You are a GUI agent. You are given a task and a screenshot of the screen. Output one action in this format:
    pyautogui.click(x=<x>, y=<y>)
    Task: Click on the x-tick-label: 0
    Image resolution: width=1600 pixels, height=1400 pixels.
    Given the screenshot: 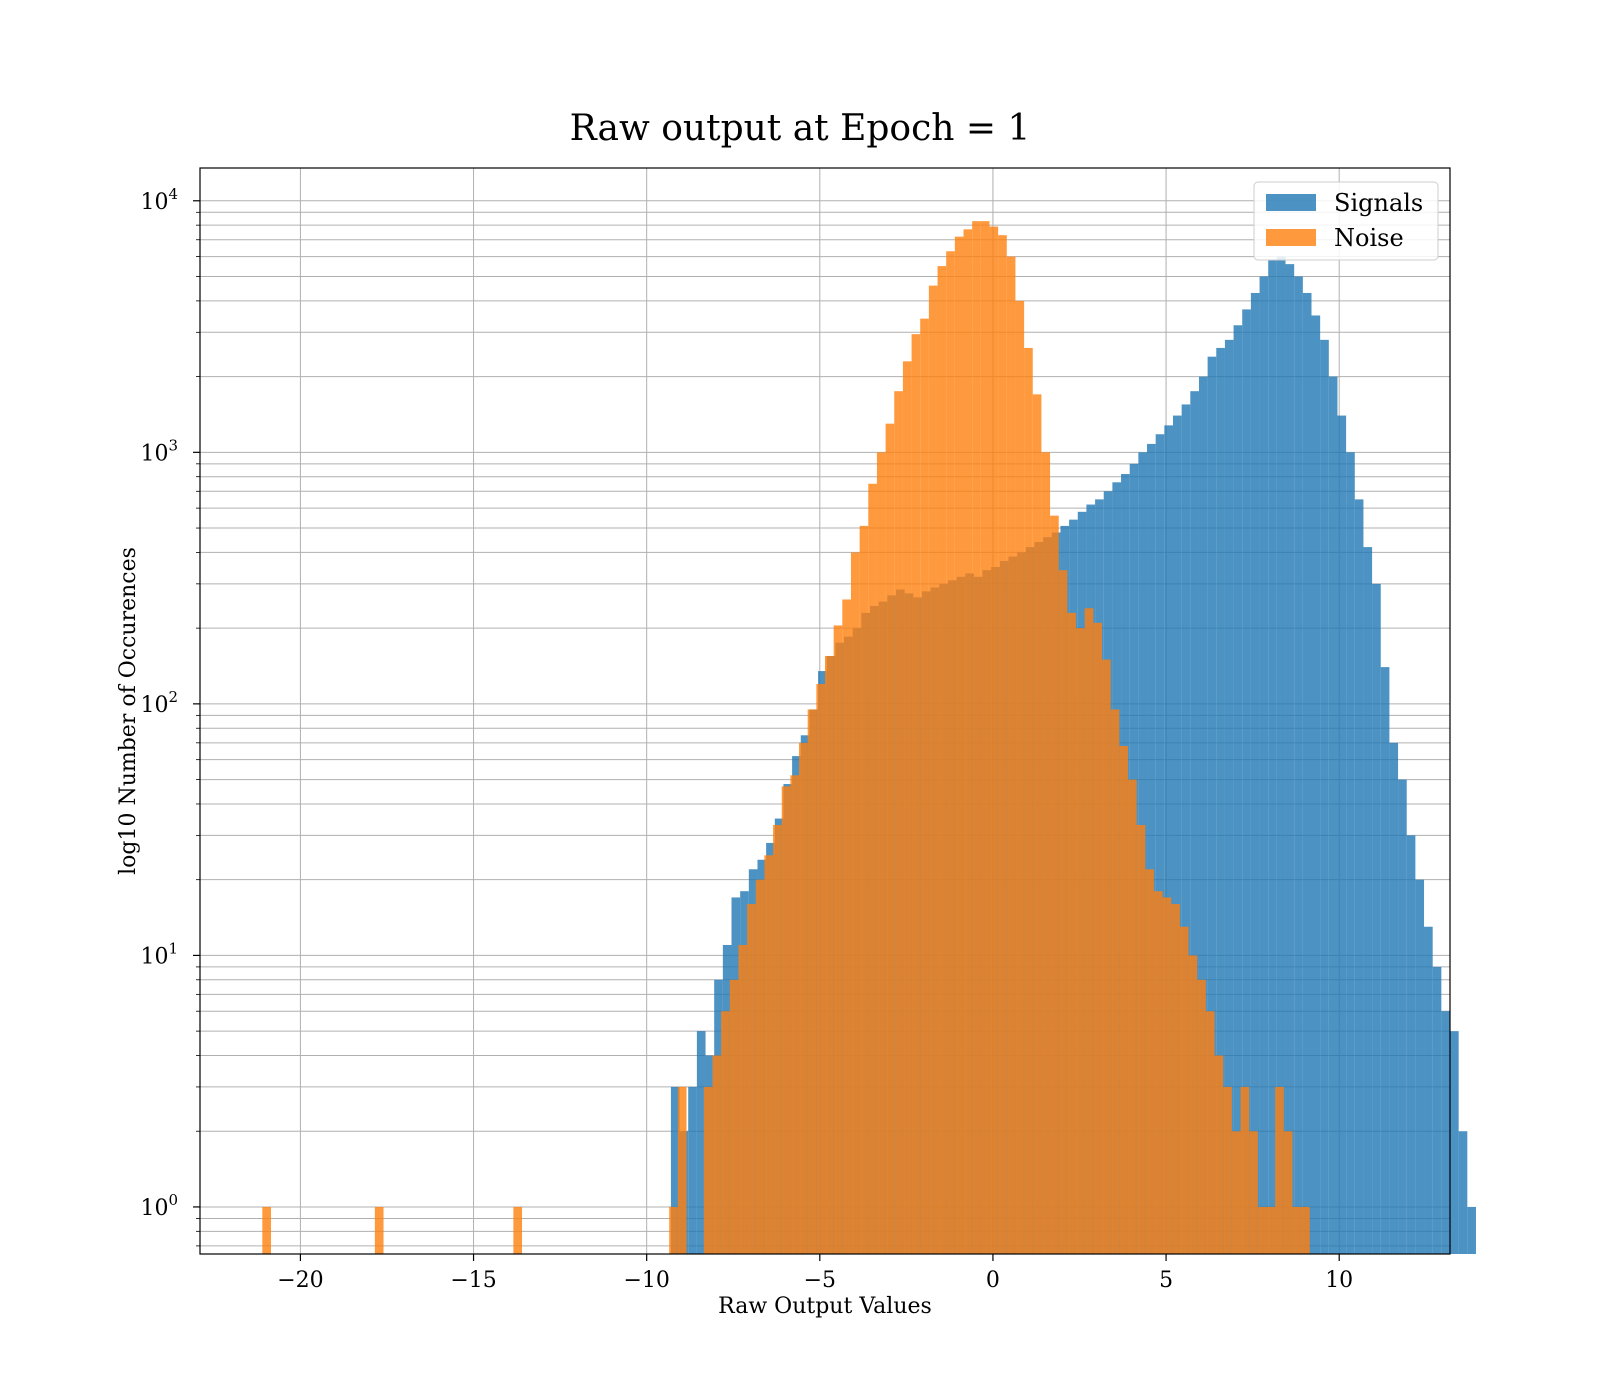 What is the action you would take?
    pyautogui.click(x=993, y=1280)
    